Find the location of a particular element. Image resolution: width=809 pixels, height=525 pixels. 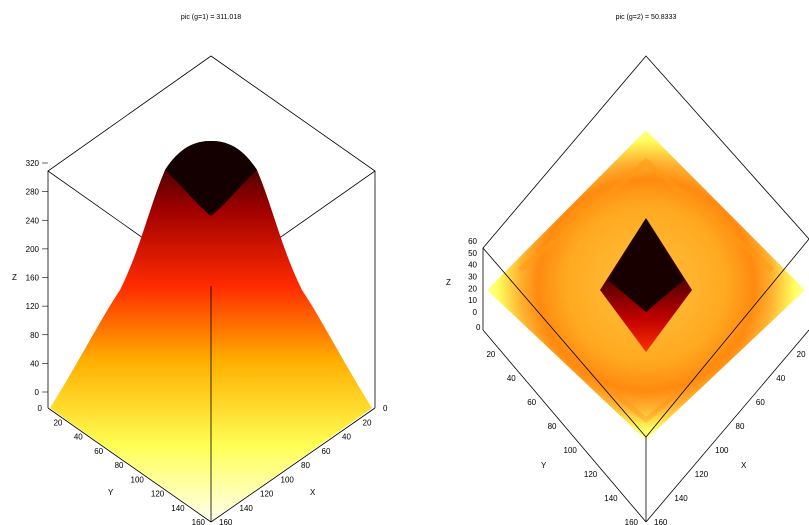

chart-2-y-tick-label: 100 is located at coordinates (571, 450).